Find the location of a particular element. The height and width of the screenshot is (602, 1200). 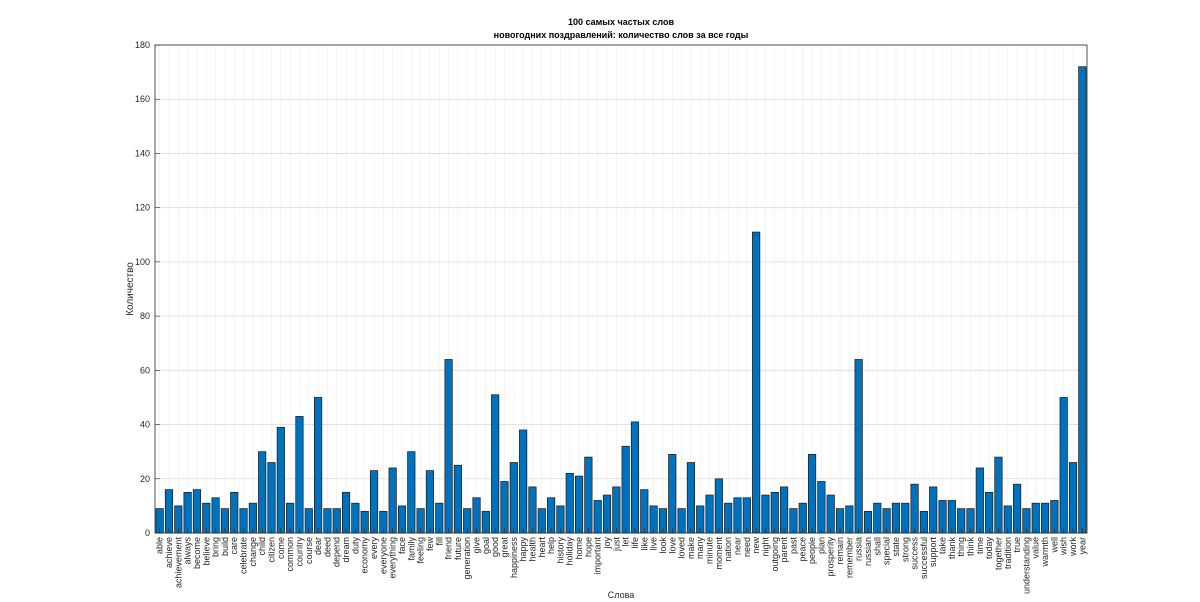

x-tick-label: heart is located at coordinates (542, 547).